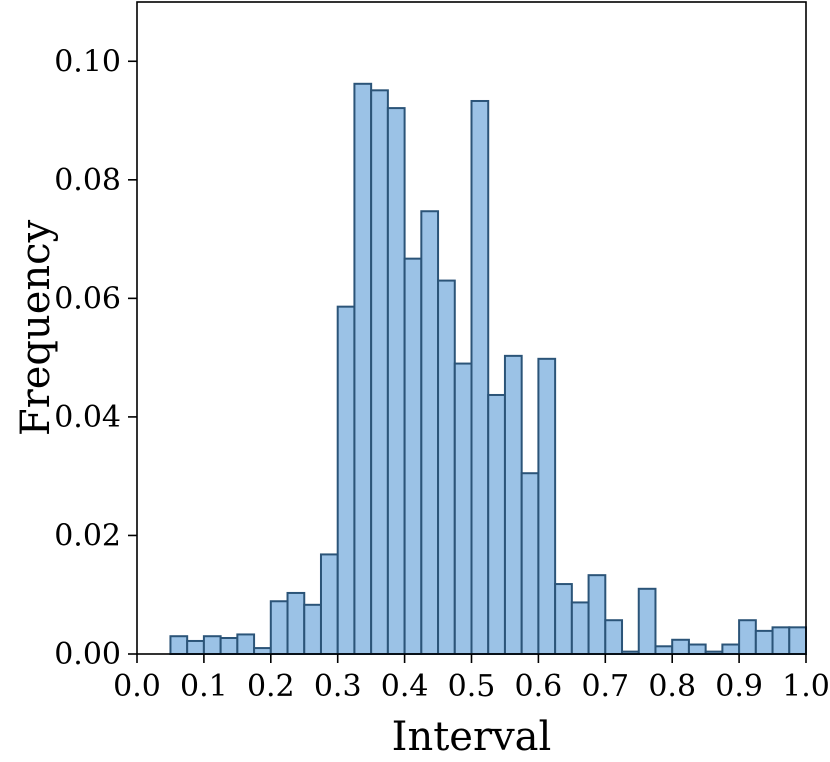 The image size is (830, 762). What do you see at coordinates (87, 654) in the screenshot?
I see `y-tick-label: 0.00` at bounding box center [87, 654].